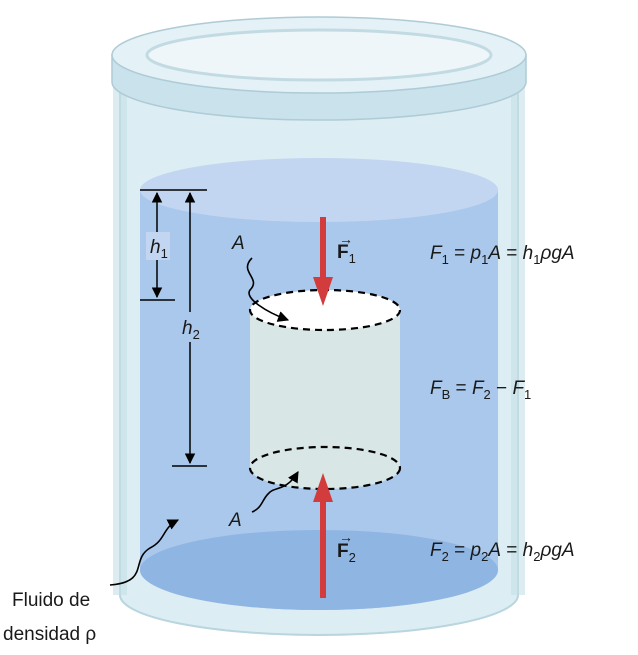 This screenshot has height=655, width=638. Describe the element at coordinates (159, 249) in the screenshot. I see `h1-label: h1` at that location.